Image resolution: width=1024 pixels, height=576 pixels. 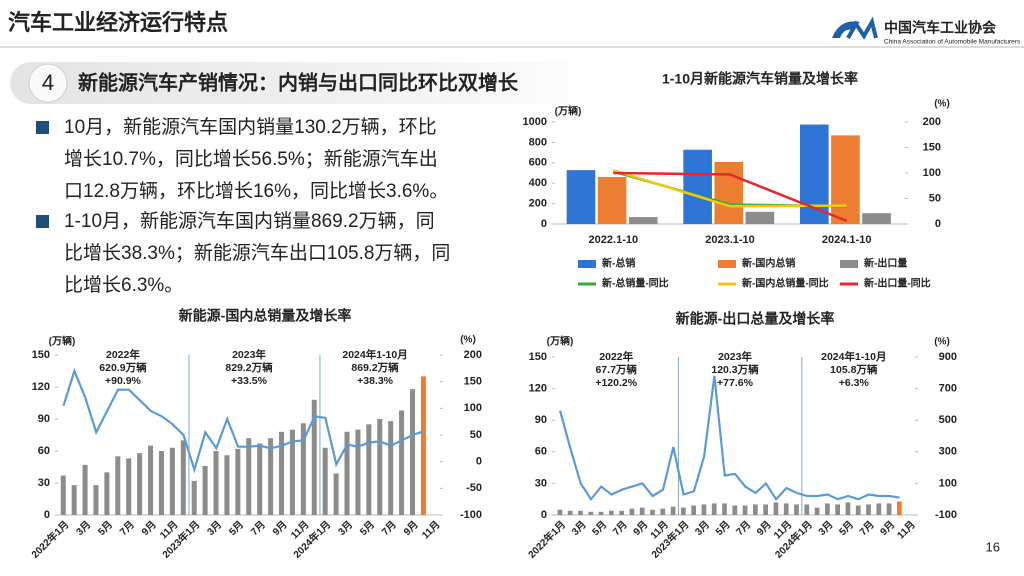 What do you see at coordinates (735, 383) in the screenshot?
I see `annotation: +77.6%` at bounding box center [735, 383].